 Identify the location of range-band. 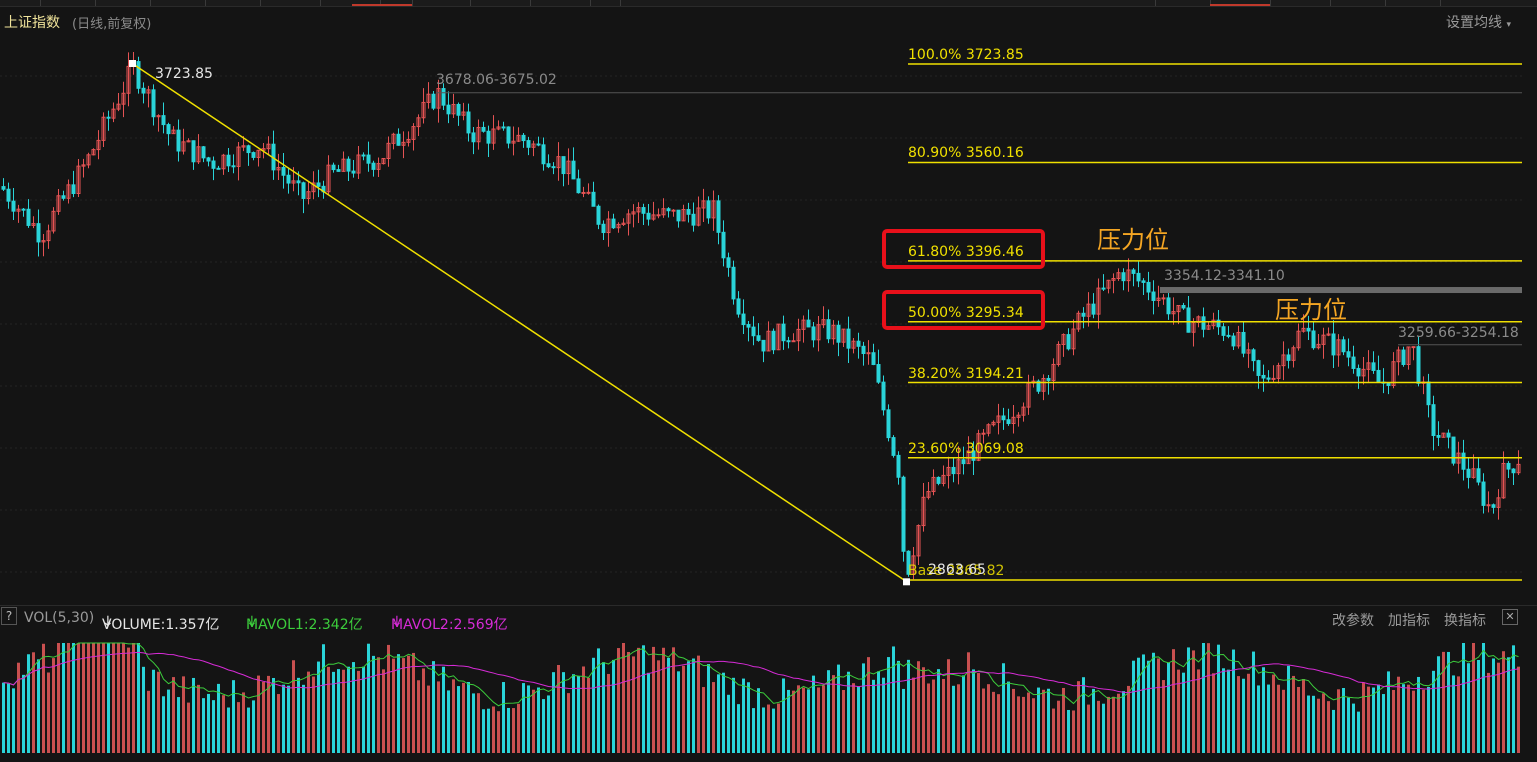
(1341, 290).